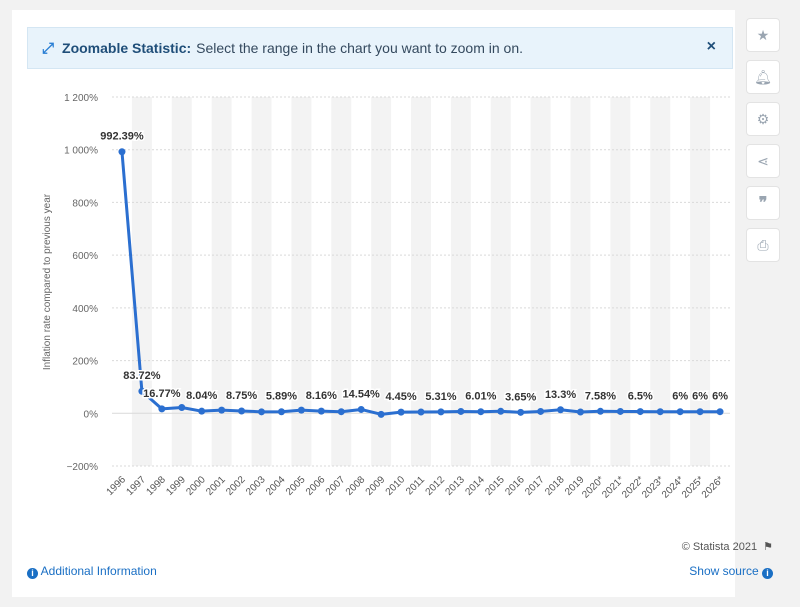  Describe the element at coordinates (376, 486) in the screenshot. I see `x-tick-label: 2009` at that location.